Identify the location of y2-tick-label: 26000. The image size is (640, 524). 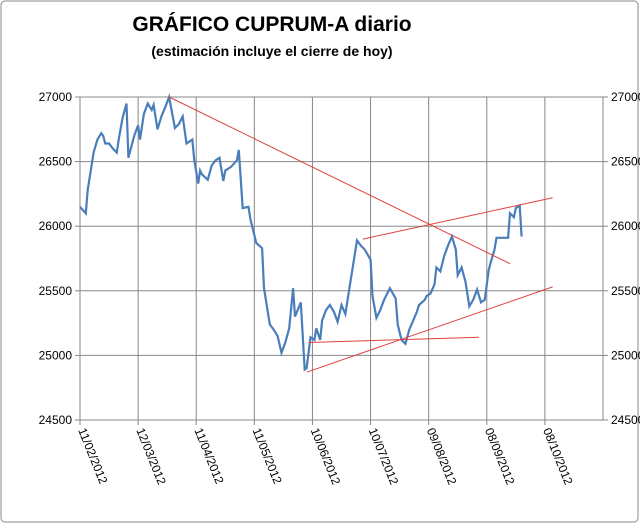
(625, 226).